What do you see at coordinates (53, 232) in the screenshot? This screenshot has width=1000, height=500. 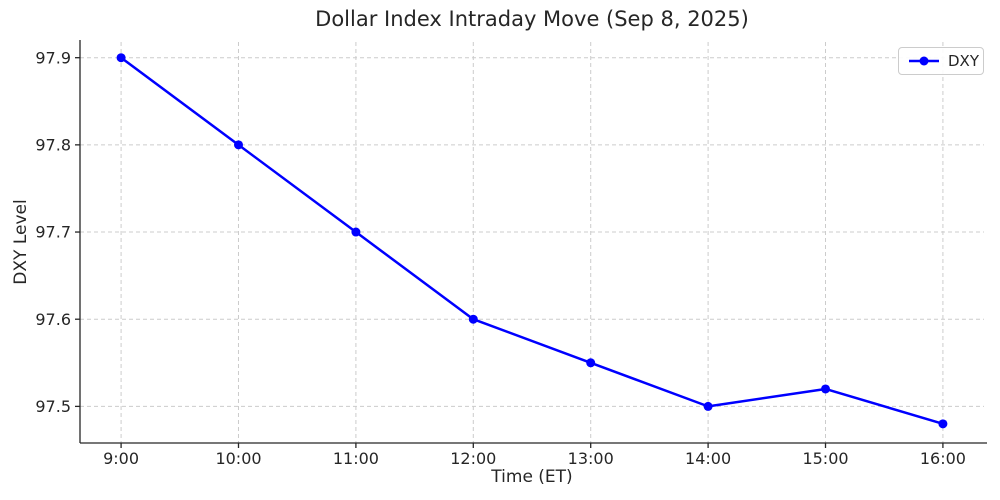 I see `y-tick-label: 97.7` at bounding box center [53, 232].